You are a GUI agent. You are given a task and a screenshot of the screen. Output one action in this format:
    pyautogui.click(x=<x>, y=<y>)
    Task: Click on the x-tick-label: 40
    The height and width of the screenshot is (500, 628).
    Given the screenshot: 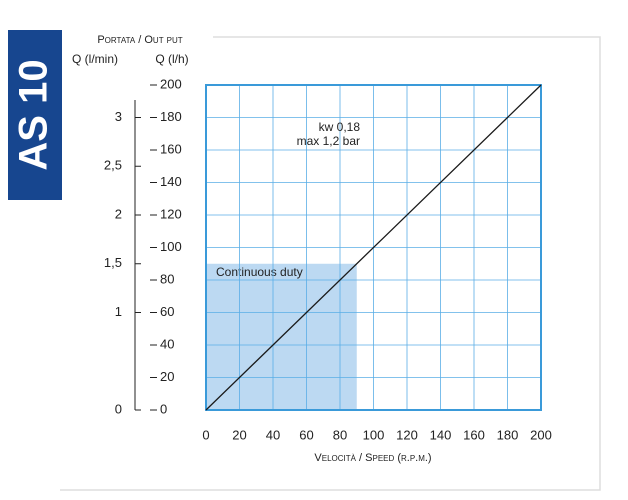 What is the action you would take?
    pyautogui.click(x=273, y=434)
    